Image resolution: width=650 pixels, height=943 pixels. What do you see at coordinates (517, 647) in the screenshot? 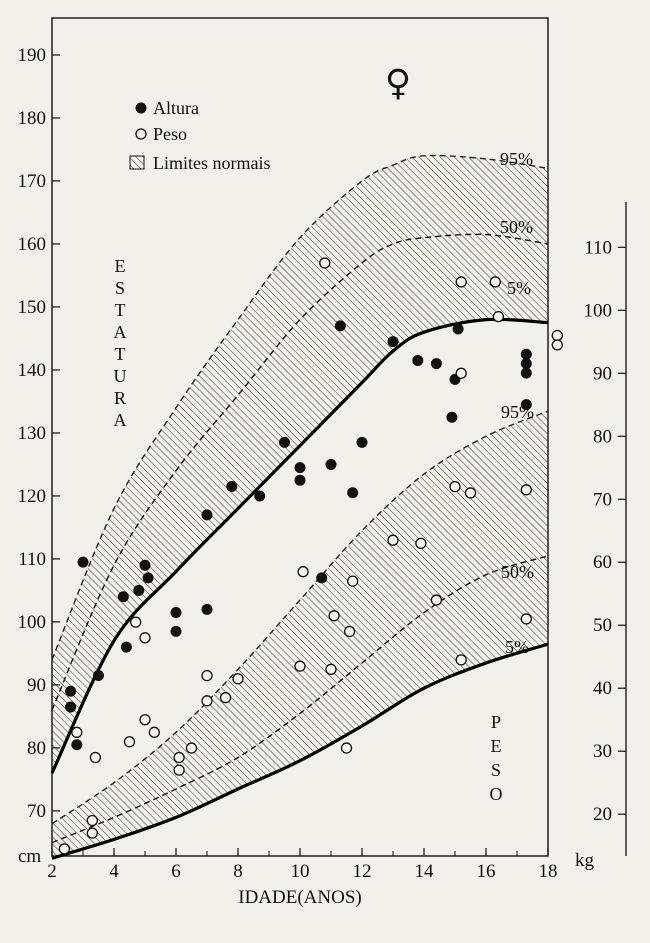
I see `weight-p5-label: 5%` at bounding box center [517, 647].